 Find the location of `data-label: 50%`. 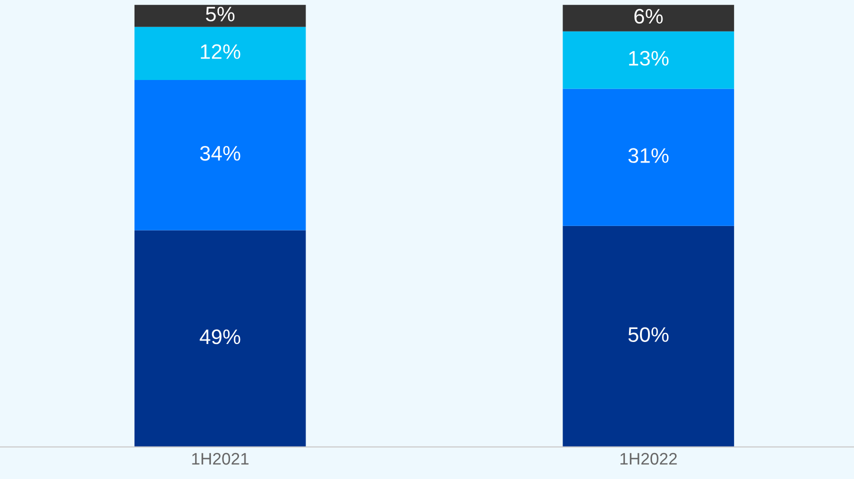

data-label: 50% is located at coordinates (648, 334).